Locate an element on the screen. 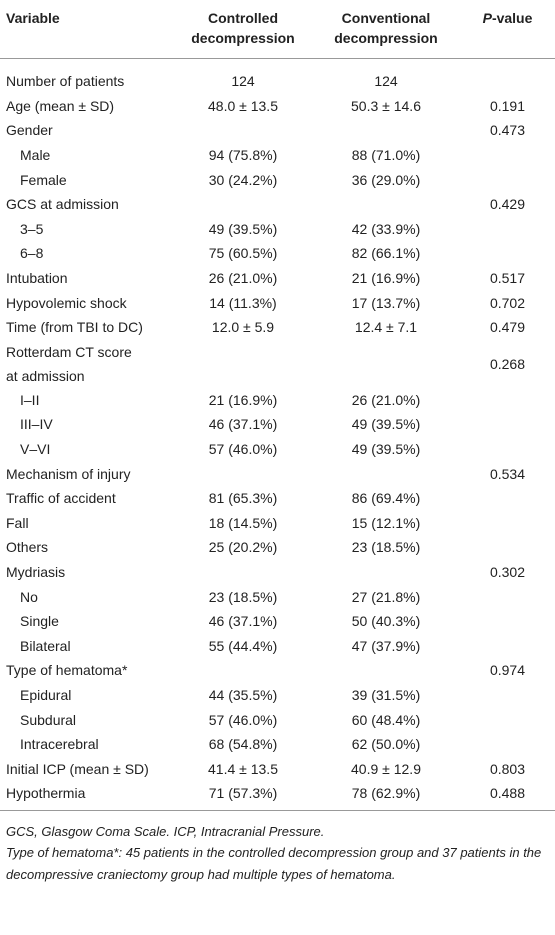  cell: Others is located at coordinates (87, 547).